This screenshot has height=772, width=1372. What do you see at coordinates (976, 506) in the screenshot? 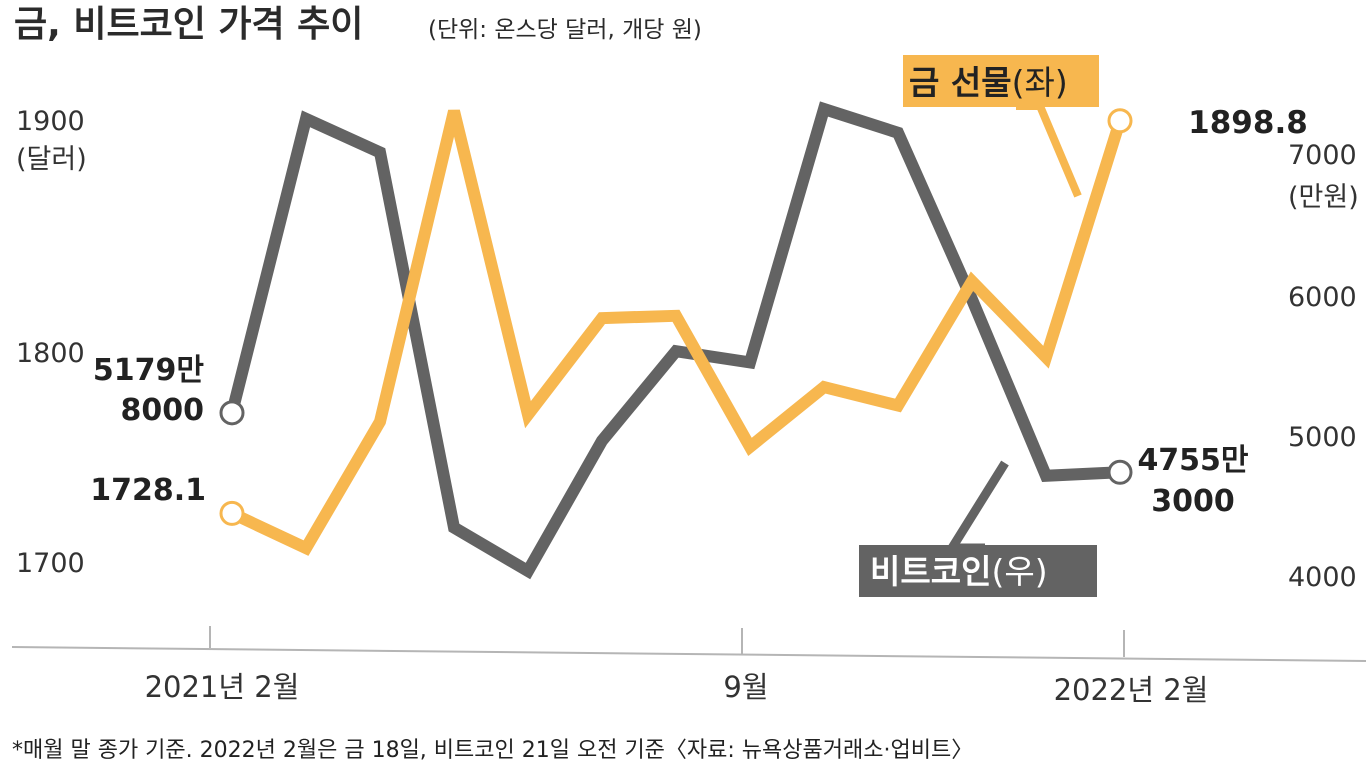
I see `bitcoin-callout-pointer` at bounding box center [976, 506].